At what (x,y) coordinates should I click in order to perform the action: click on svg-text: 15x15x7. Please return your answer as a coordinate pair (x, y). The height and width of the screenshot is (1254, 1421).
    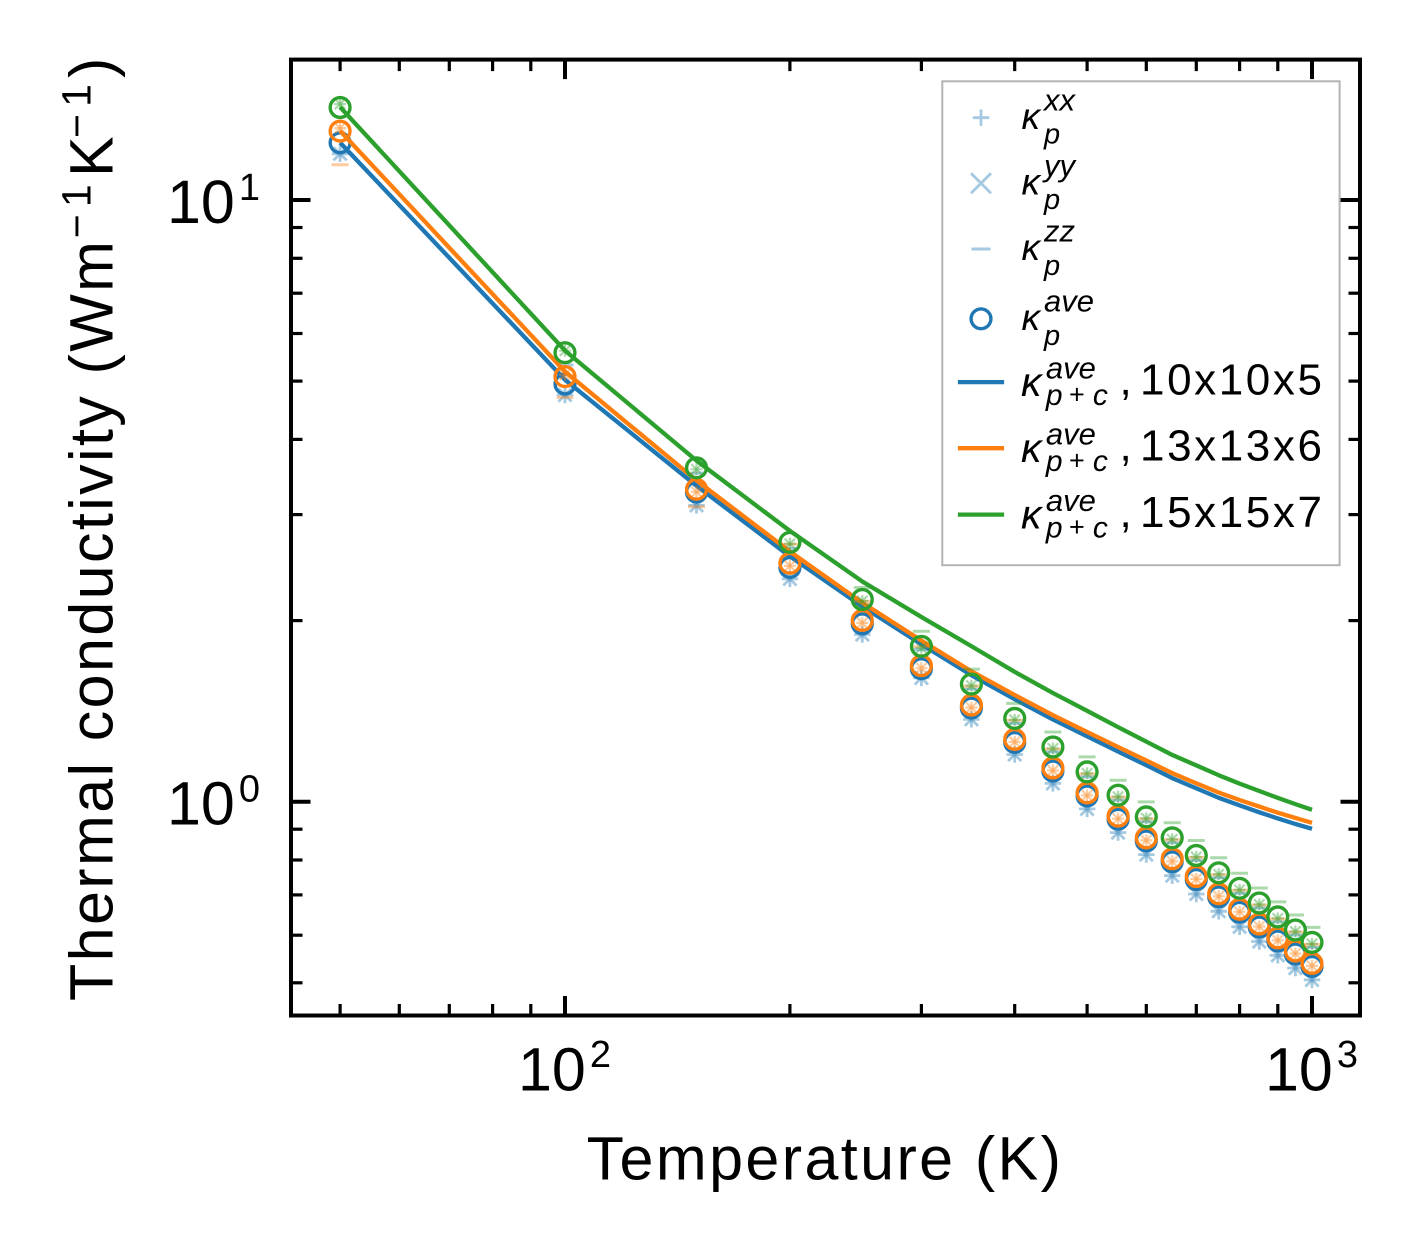
    Looking at the image, I should click on (1232, 512).